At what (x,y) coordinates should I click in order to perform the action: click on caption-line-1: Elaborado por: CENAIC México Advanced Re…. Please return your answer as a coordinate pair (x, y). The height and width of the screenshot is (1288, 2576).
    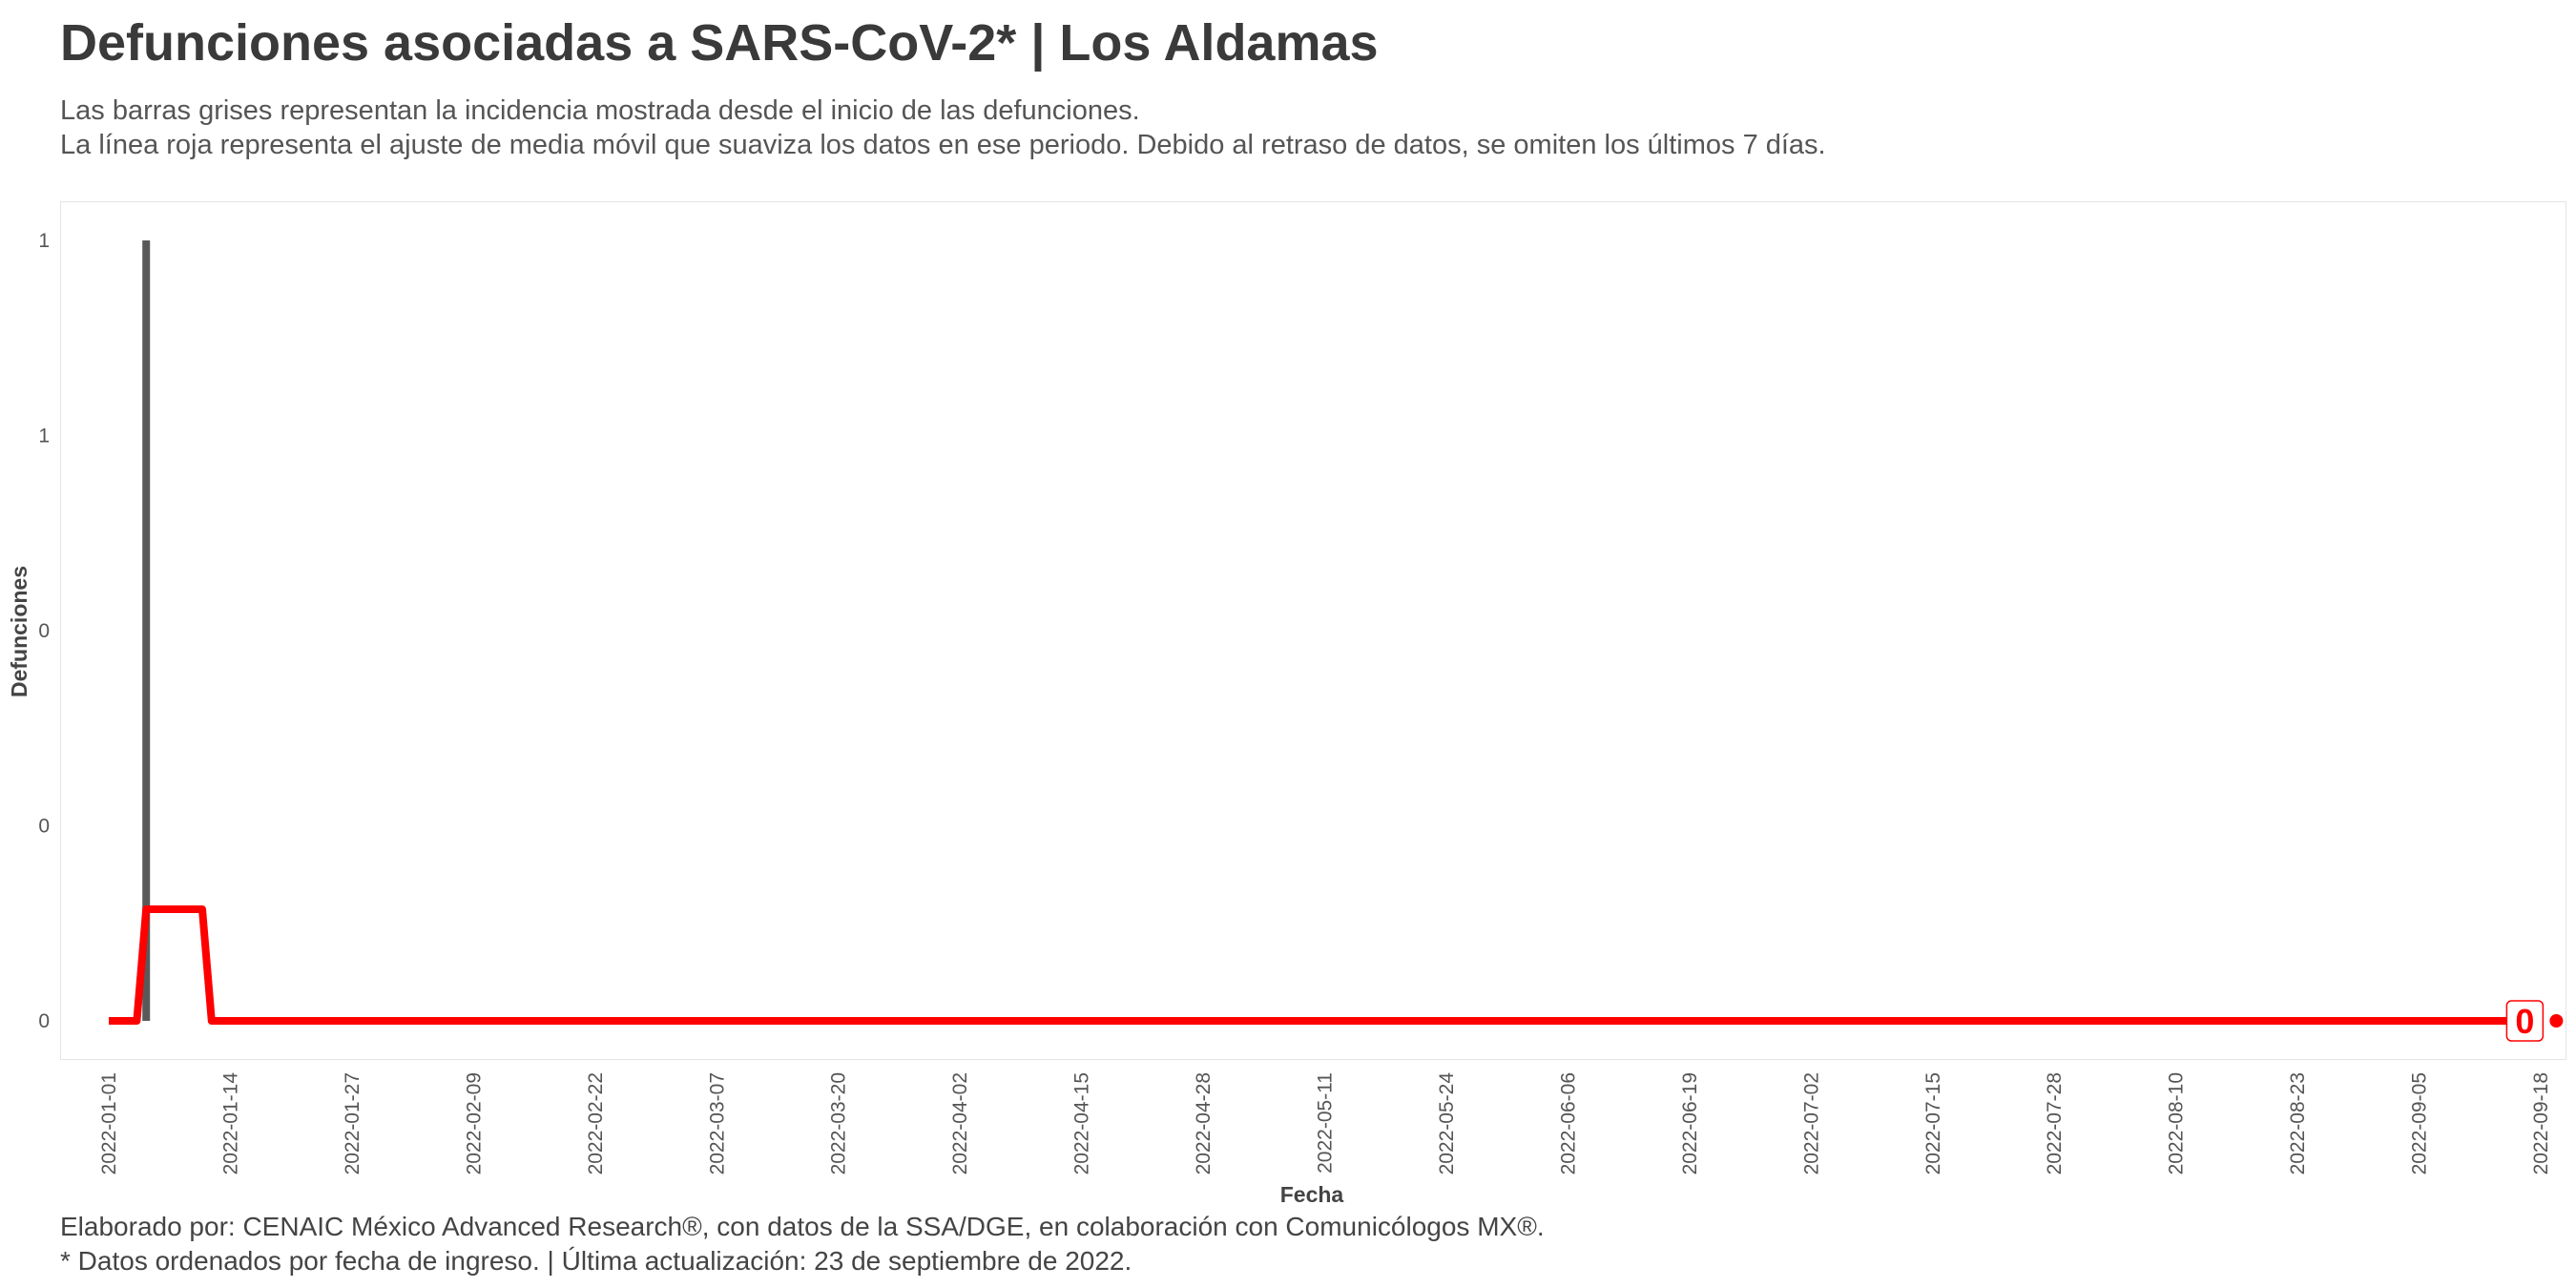
    Looking at the image, I should click on (802, 1226).